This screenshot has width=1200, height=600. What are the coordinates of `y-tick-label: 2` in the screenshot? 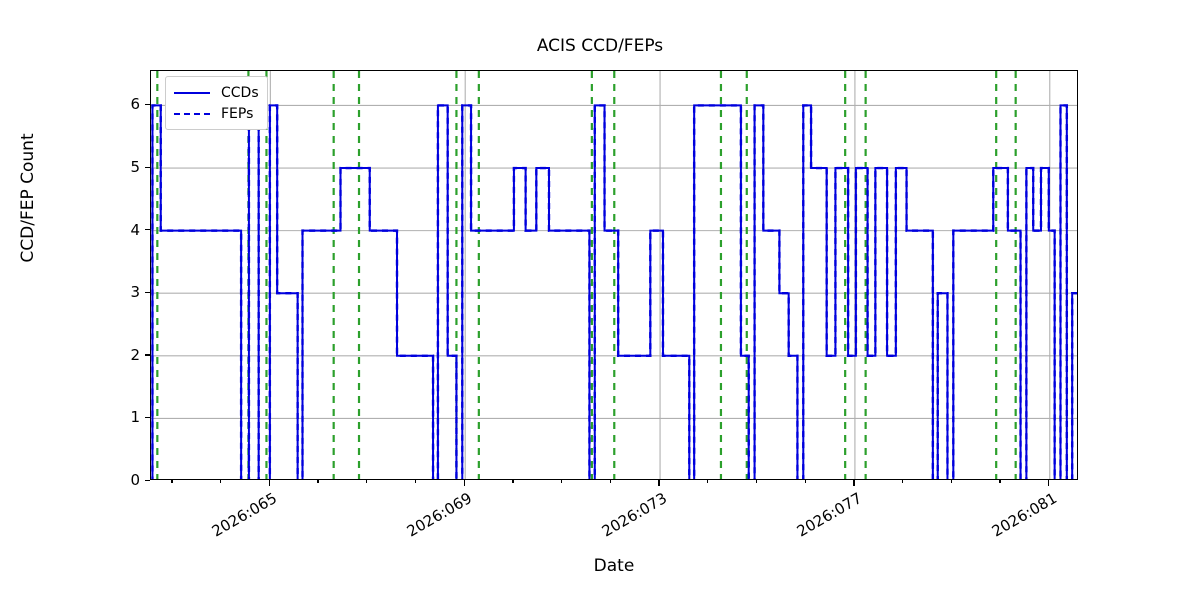 It's located at (135, 354).